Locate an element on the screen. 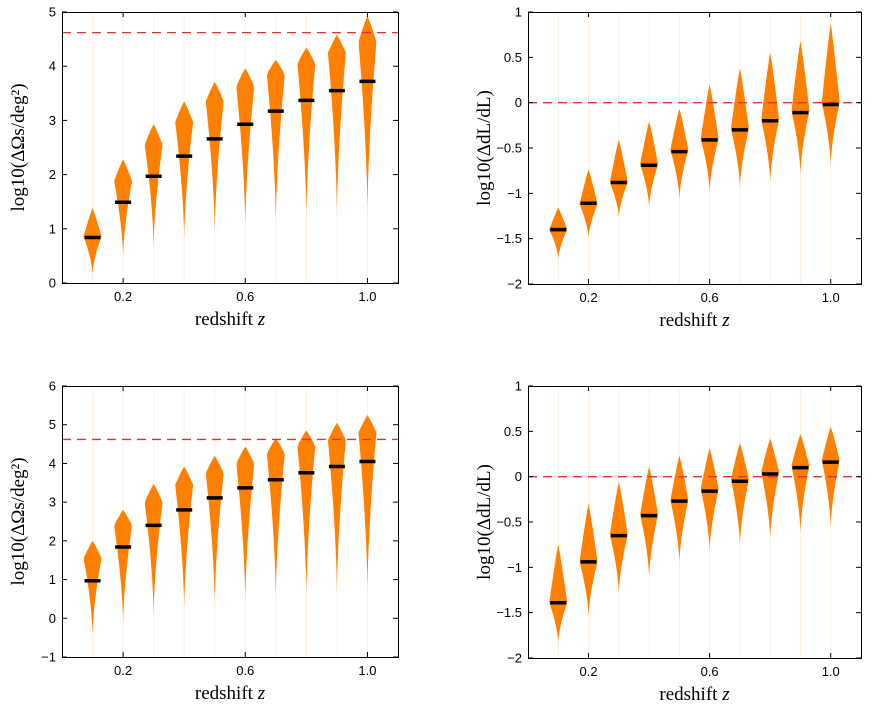  y-tick-label: 6 is located at coordinates (52, 386).